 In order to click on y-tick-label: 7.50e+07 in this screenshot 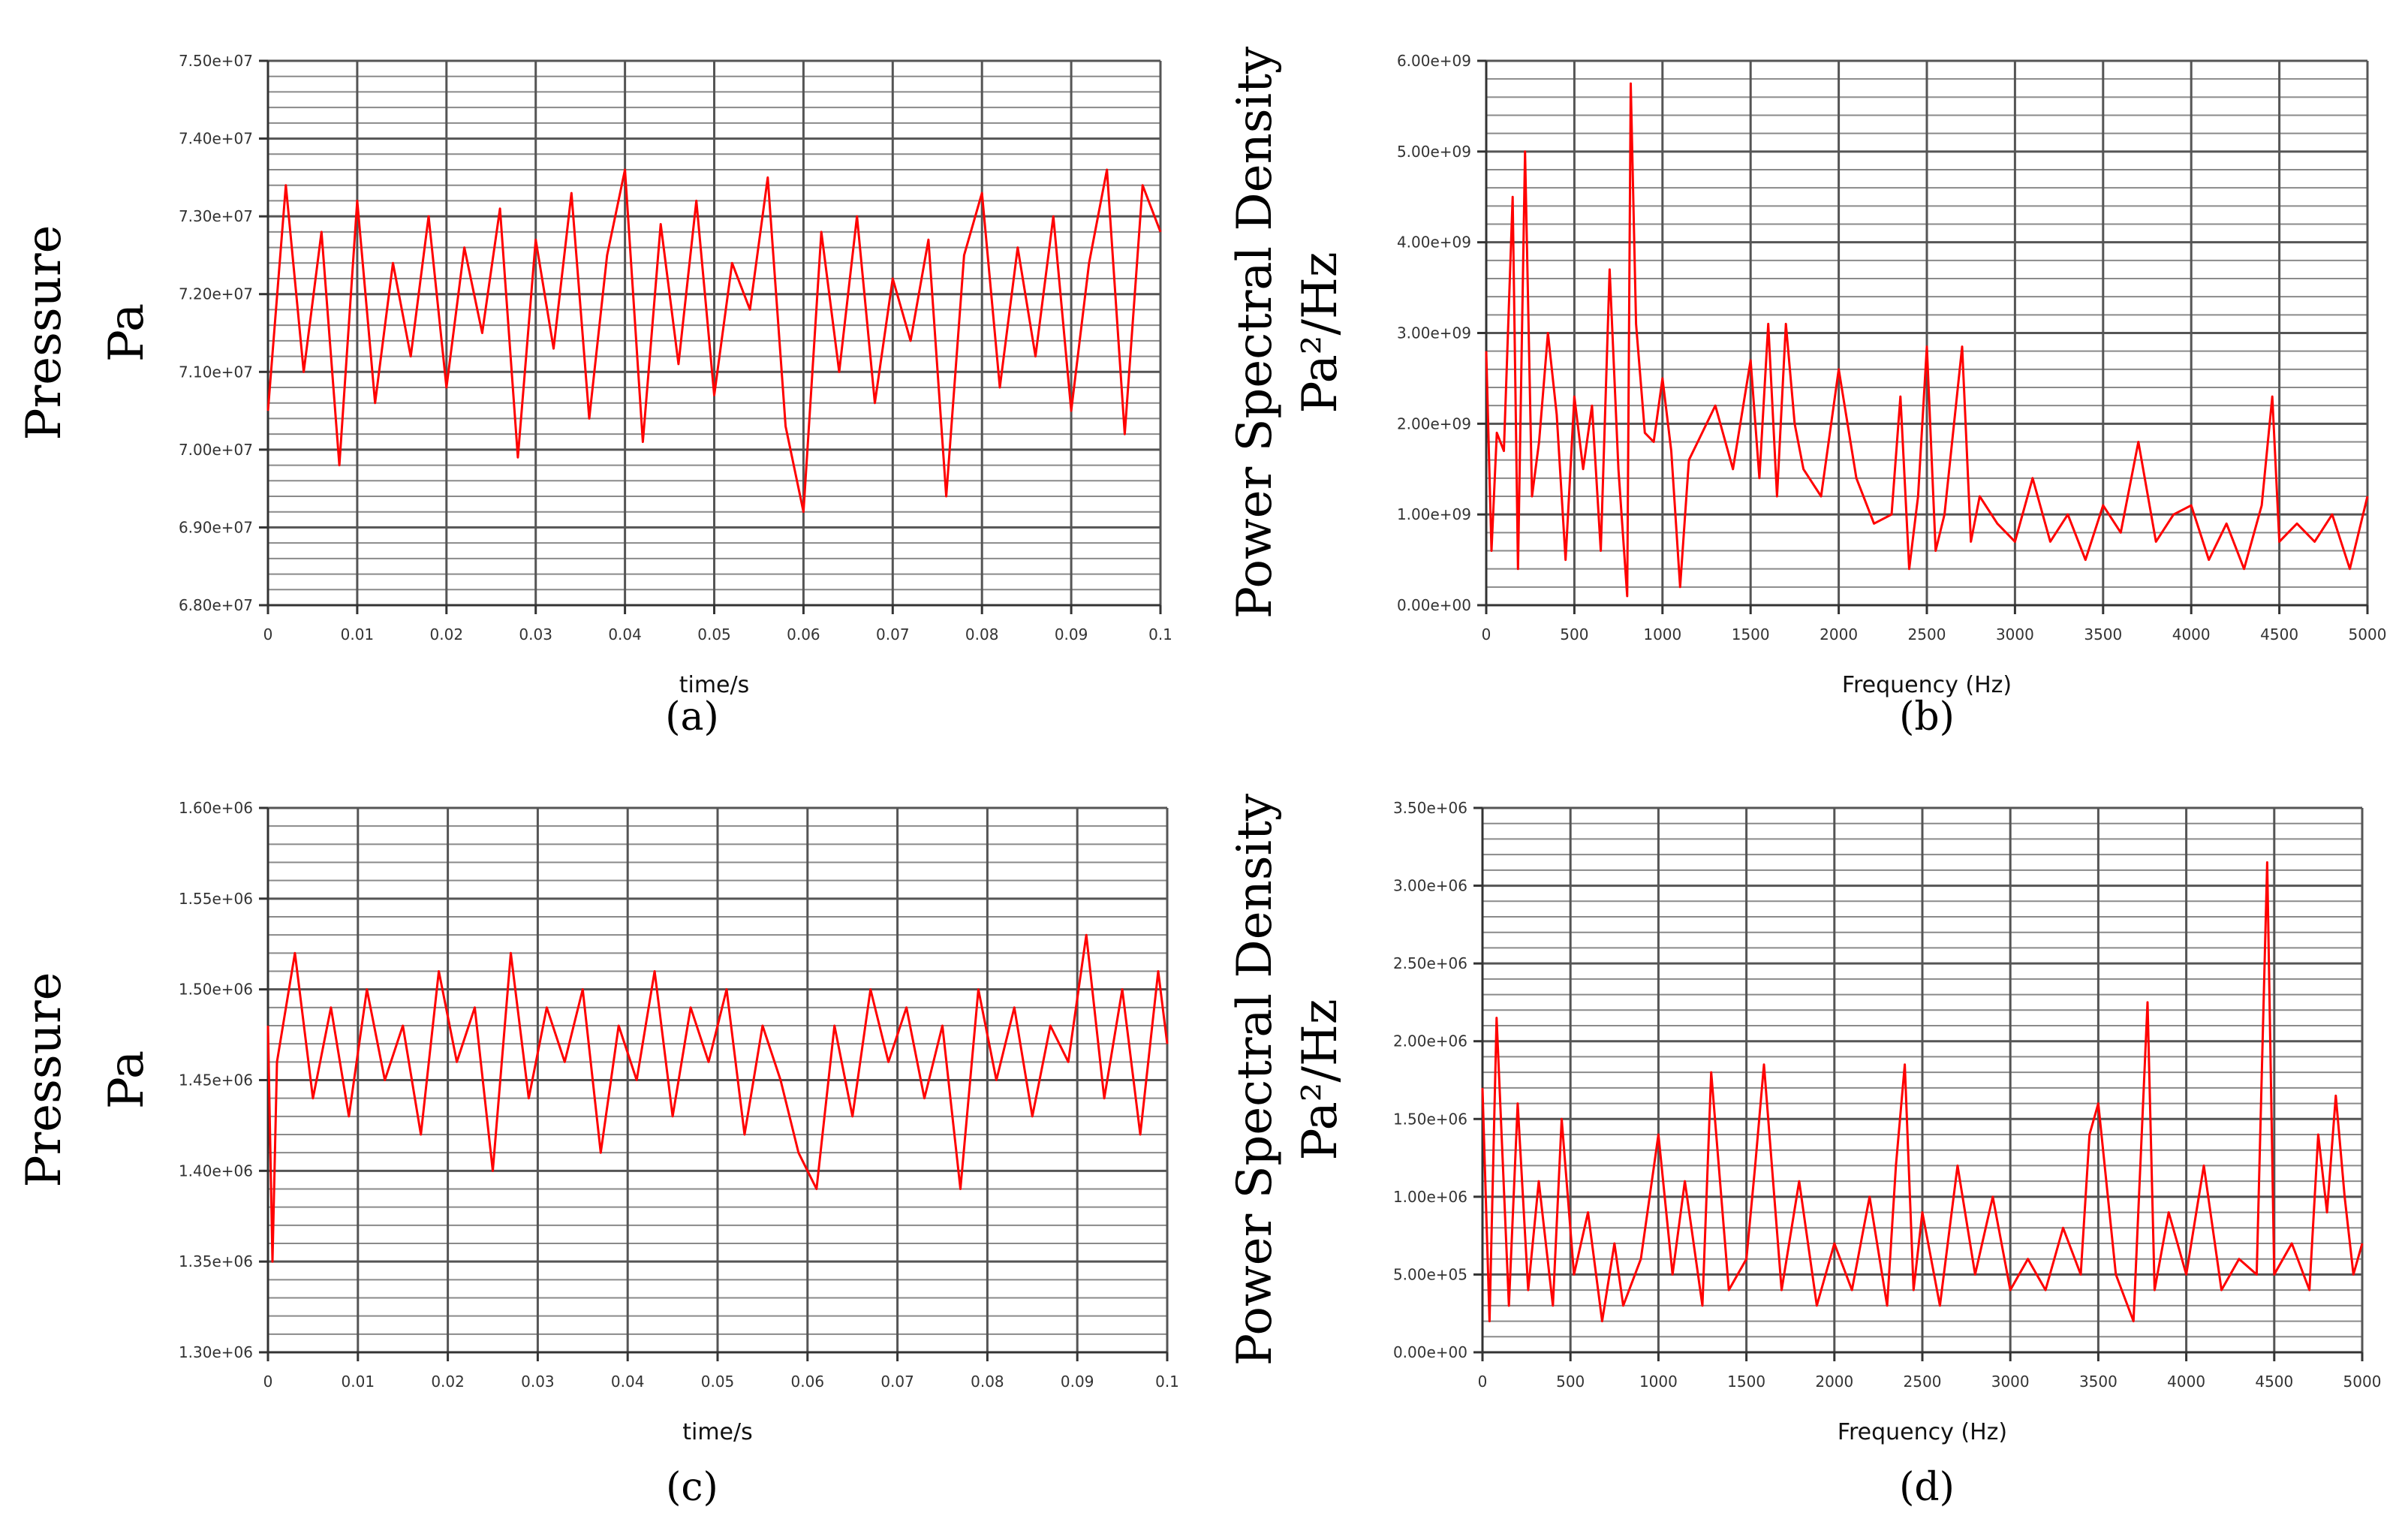, I will do `click(216, 61)`.